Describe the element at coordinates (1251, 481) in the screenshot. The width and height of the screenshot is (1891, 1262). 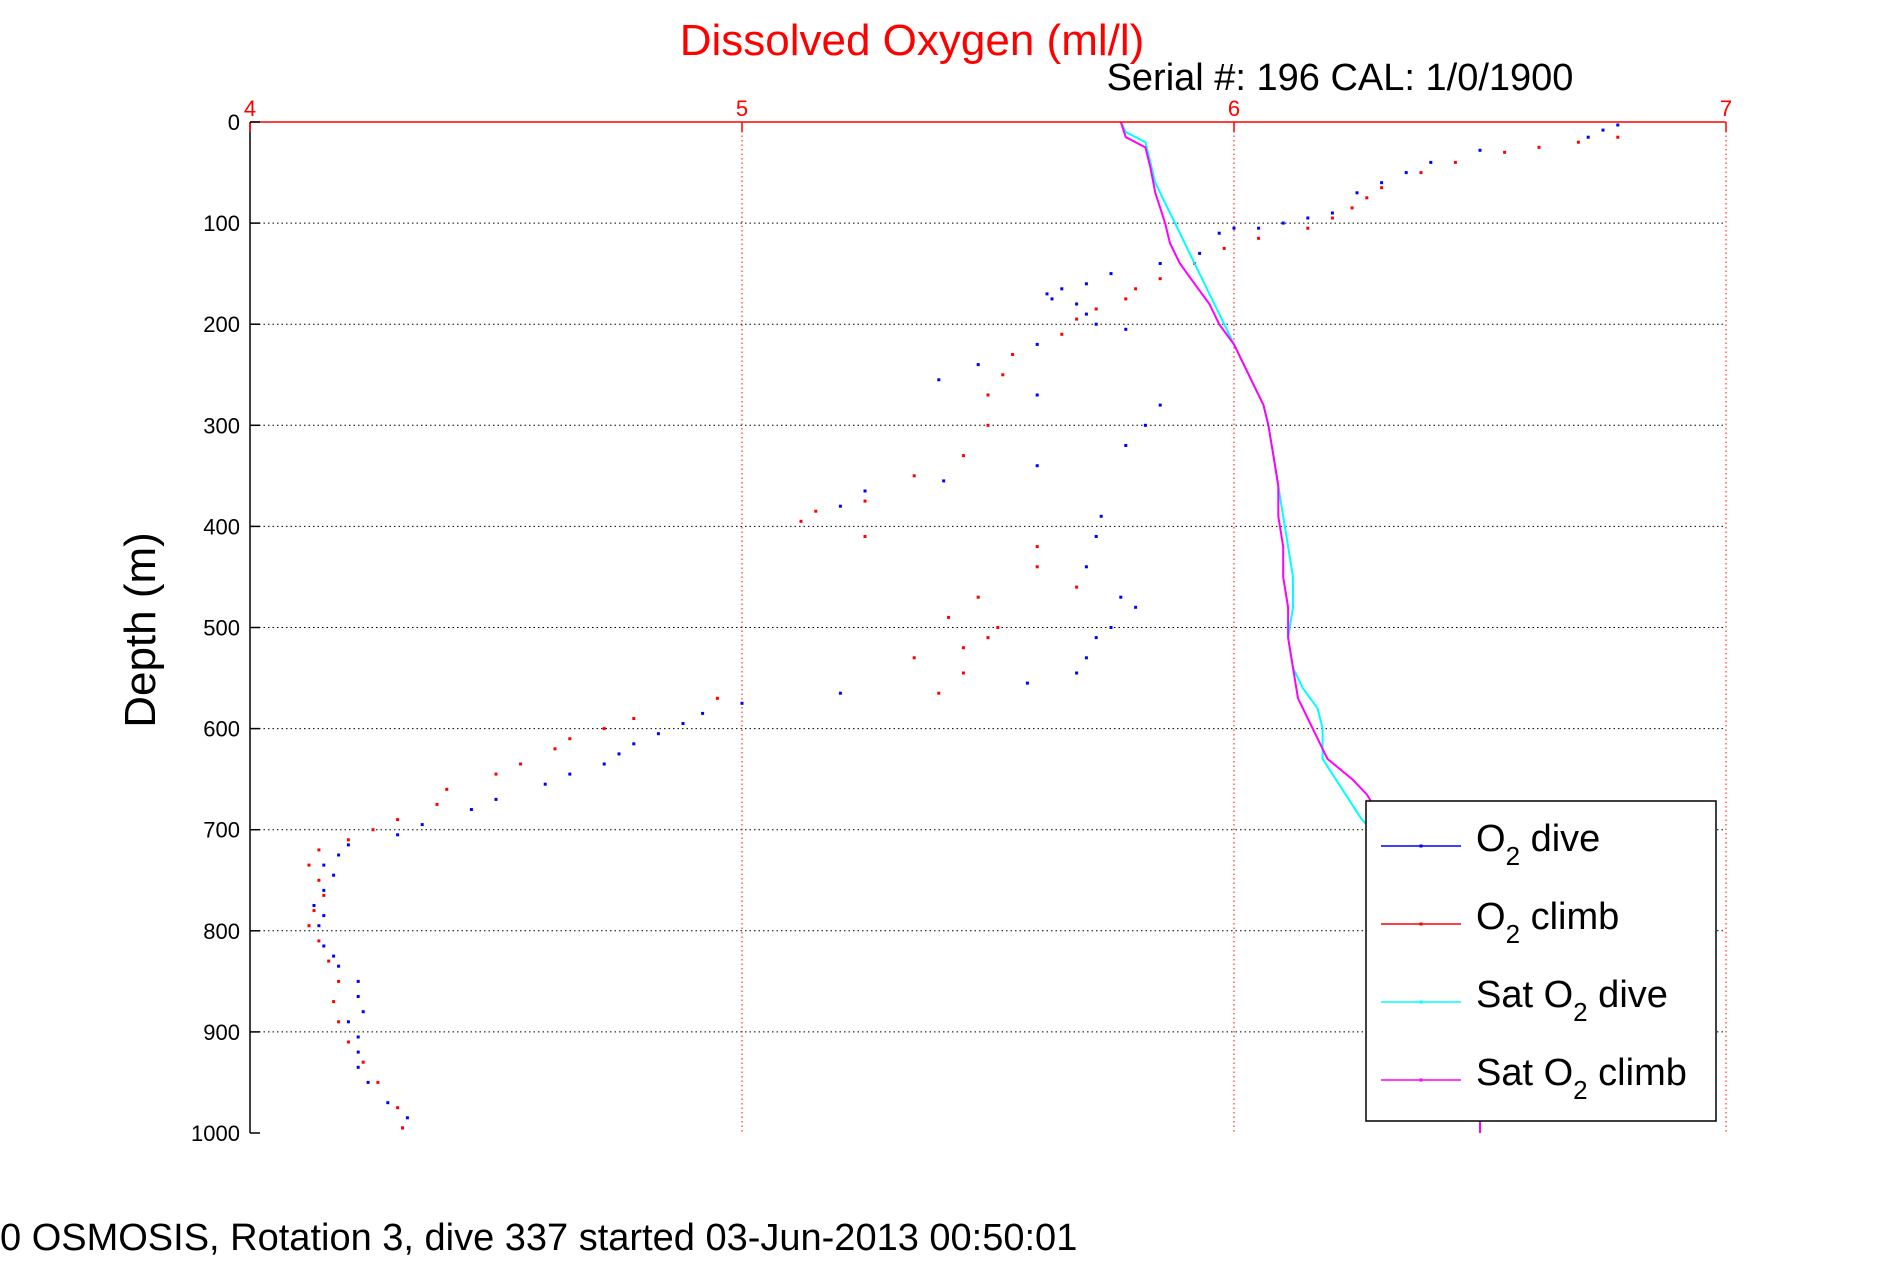
I see `series-line-sat-o2-dive` at that location.